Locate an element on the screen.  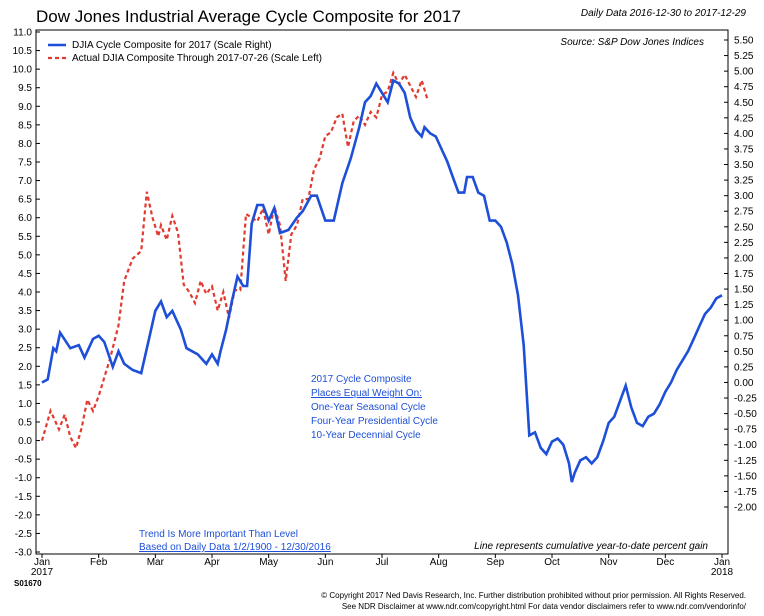
right-tick-label: 5.50 is located at coordinates (744, 41).